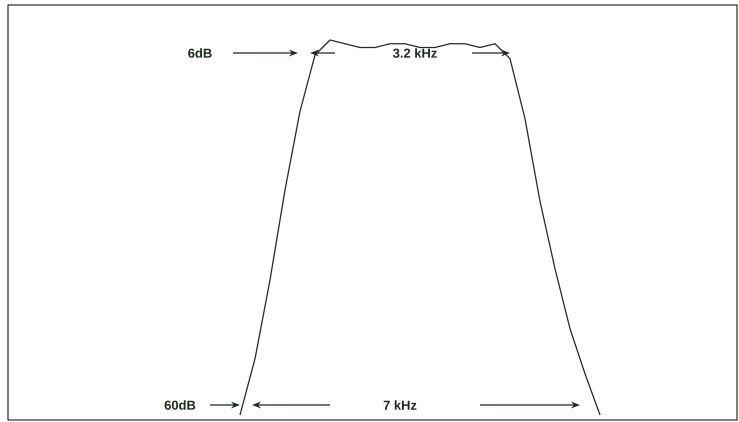 The width and height of the screenshot is (739, 422). Describe the element at coordinates (180, 405) in the screenshot. I see `text: 60dB` at that location.